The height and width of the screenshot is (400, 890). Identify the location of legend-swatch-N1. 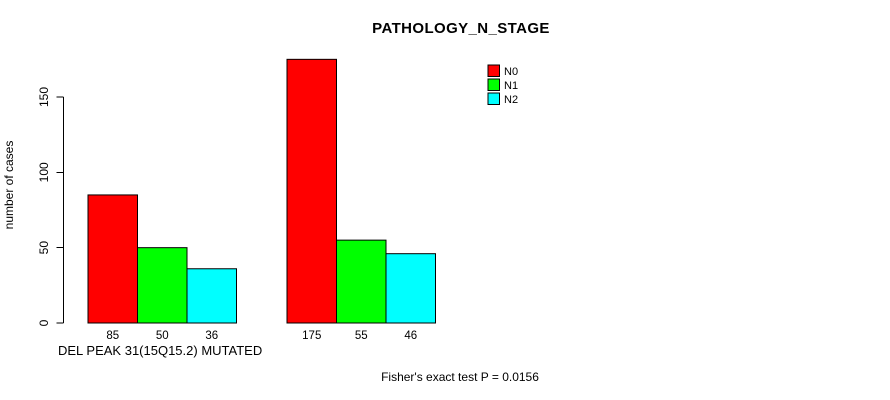
(493, 84).